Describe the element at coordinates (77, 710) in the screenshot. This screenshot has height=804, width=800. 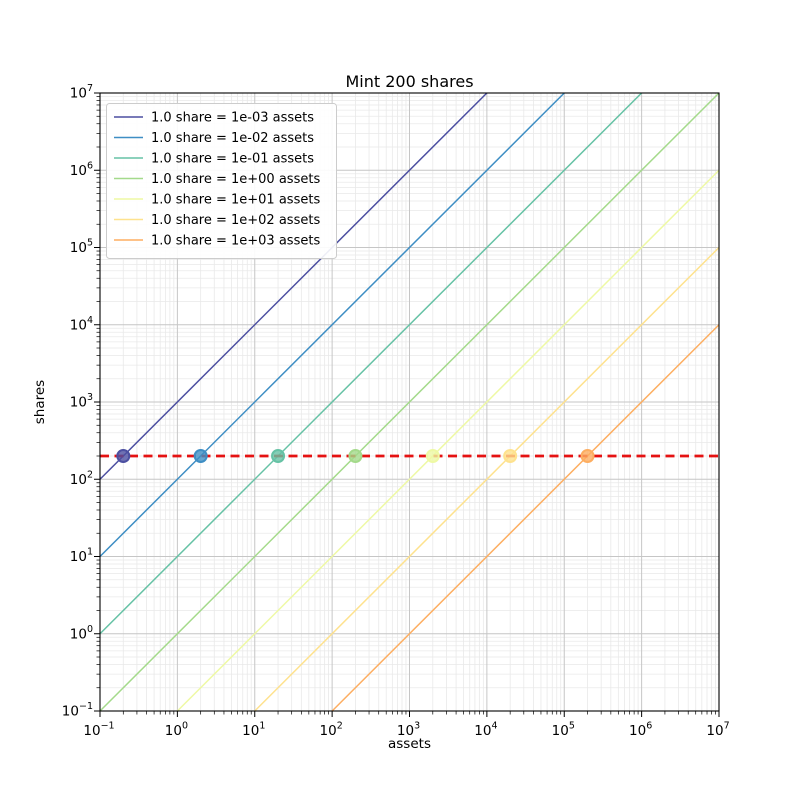
I see `y-tick-label: 10⁻¹` at that location.